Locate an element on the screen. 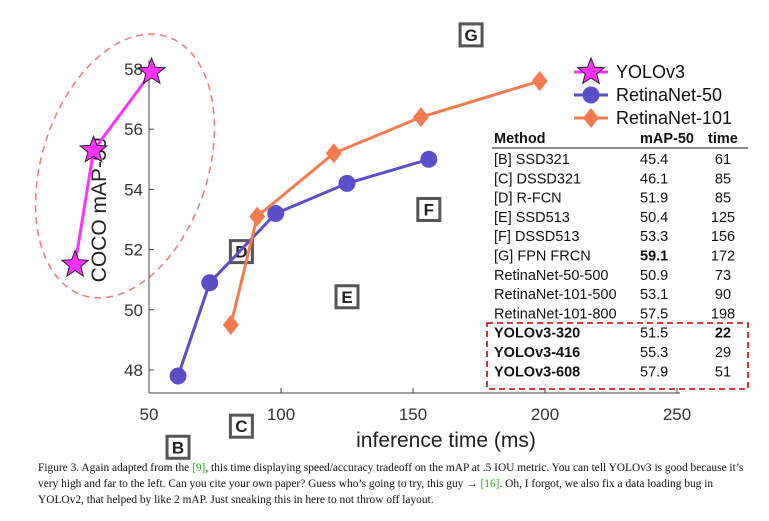 Image resolution: width=769 pixels, height=521 pixels. table-cell-method: RetinaNet-101-800 is located at coordinates (555, 314).